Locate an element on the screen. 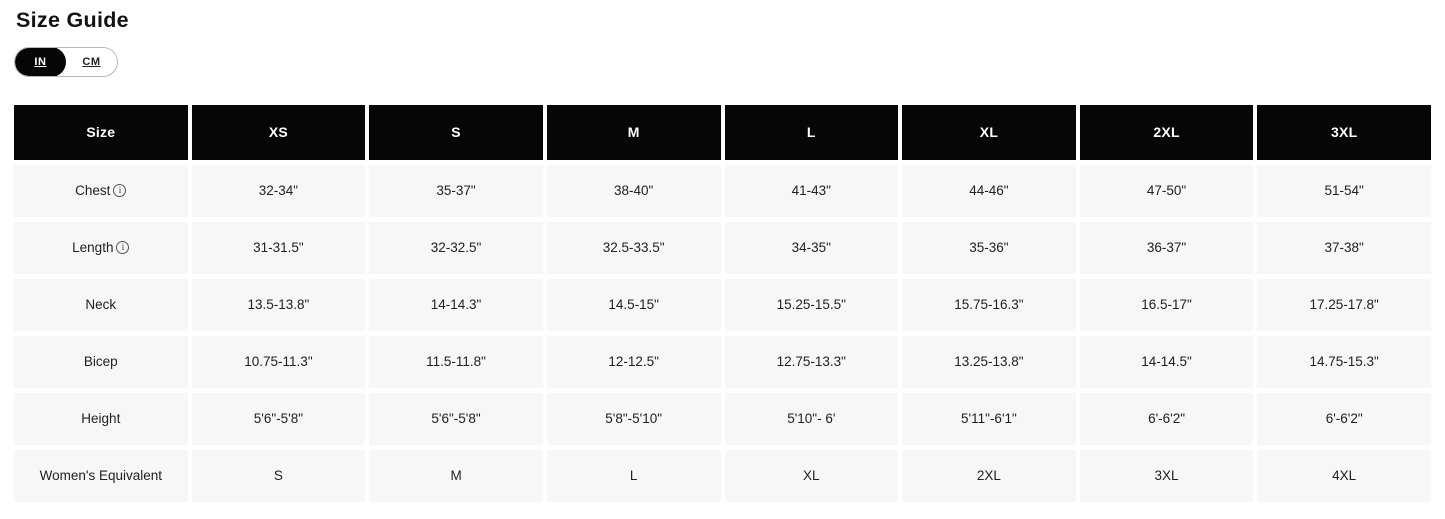 The height and width of the screenshot is (519, 1445). size-value-cell: 5'11"-6'1" is located at coordinates (989, 418).